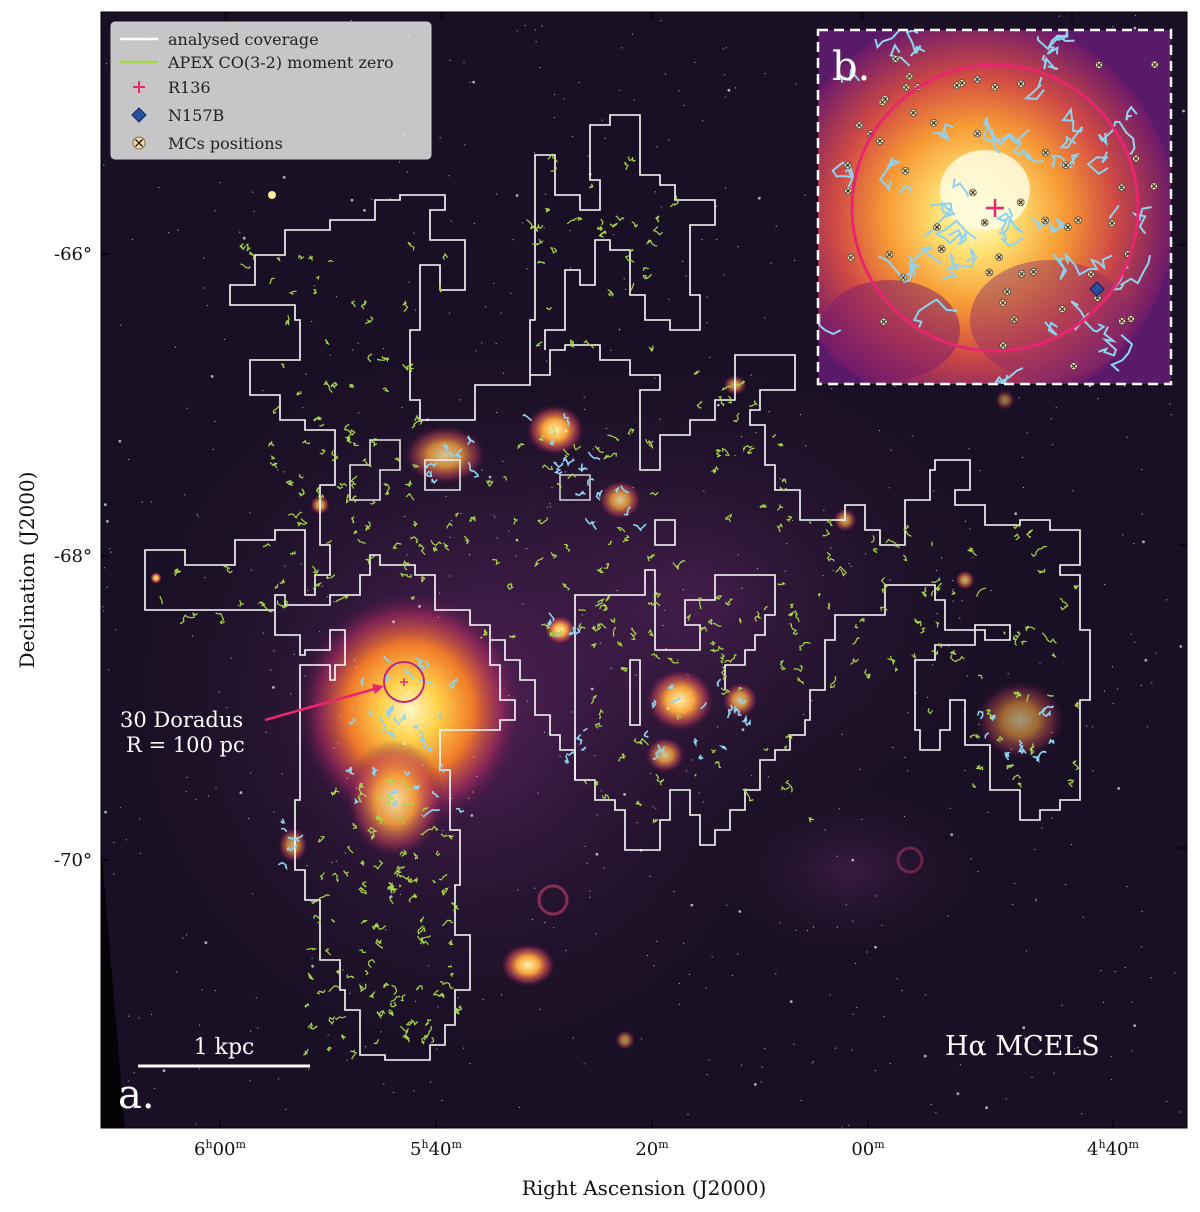 The width and height of the screenshot is (1200, 1212). What do you see at coordinates (189, 87) in the screenshot?
I see `legend-item-r136: R136` at bounding box center [189, 87].